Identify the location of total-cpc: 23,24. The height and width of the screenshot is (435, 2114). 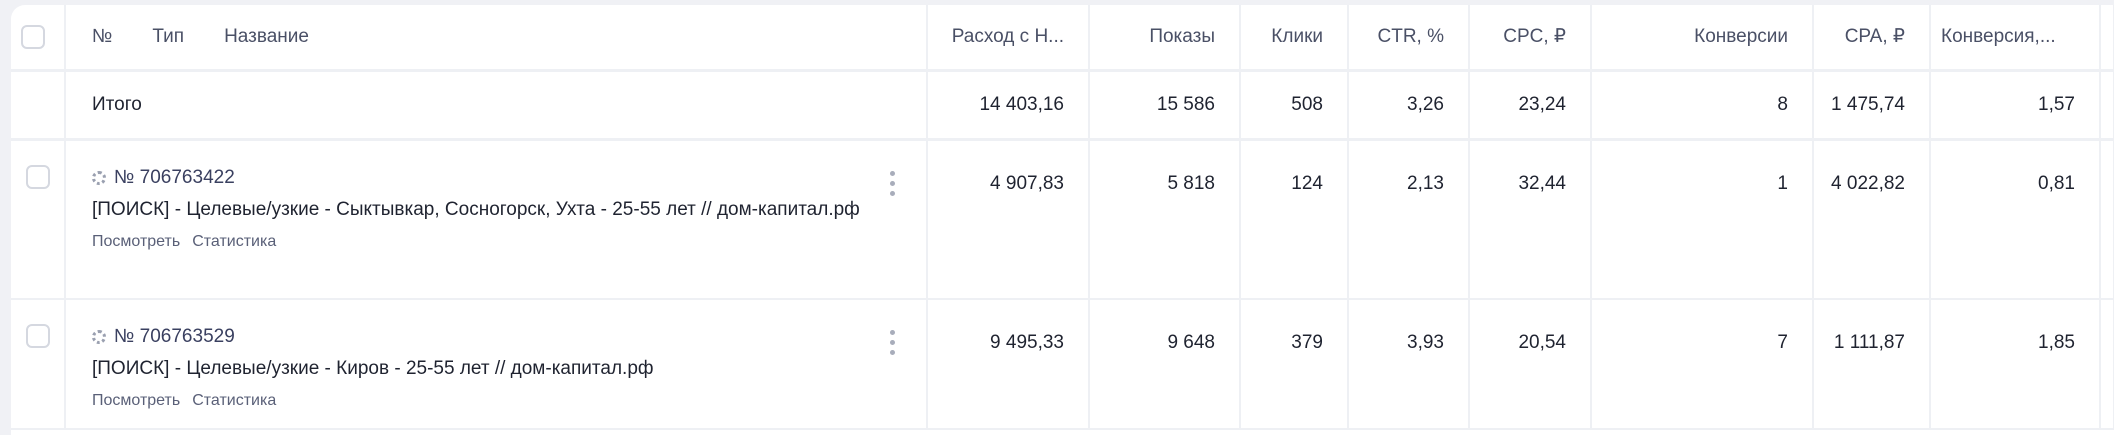
(1530, 104).